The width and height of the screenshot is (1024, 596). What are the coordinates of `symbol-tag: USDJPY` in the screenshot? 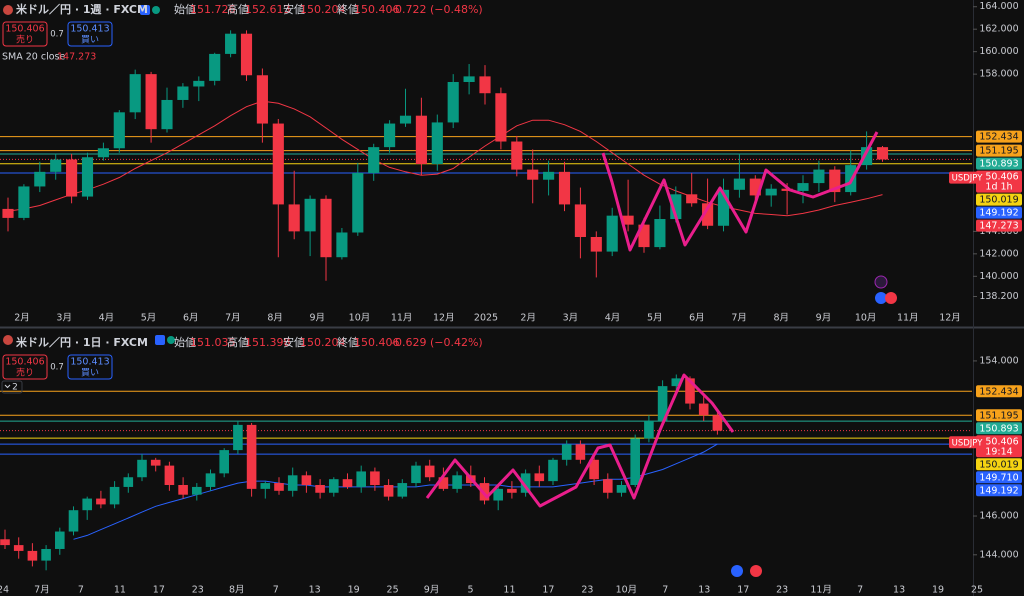 It's located at (968, 443).